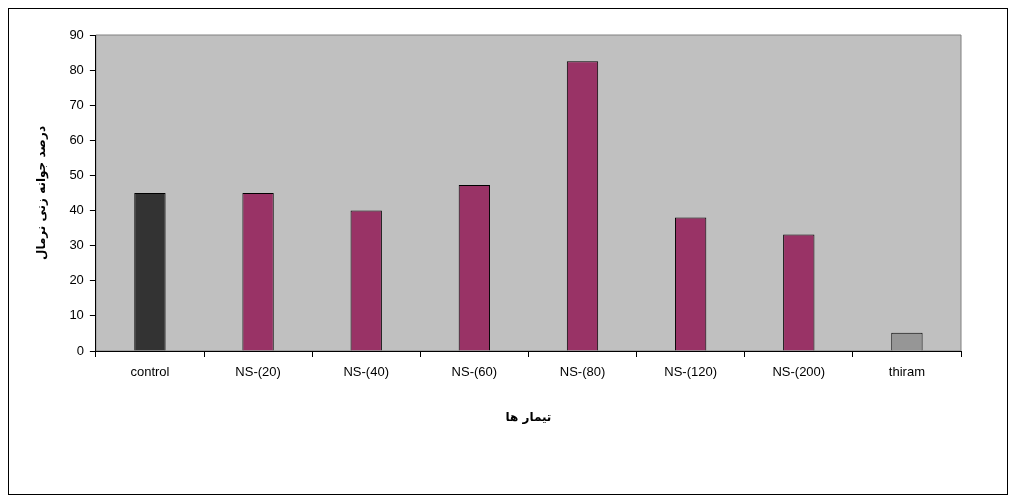 The width and height of the screenshot is (1016, 503). What do you see at coordinates (76, 280) in the screenshot?
I see `y-tick-label: 20` at bounding box center [76, 280].